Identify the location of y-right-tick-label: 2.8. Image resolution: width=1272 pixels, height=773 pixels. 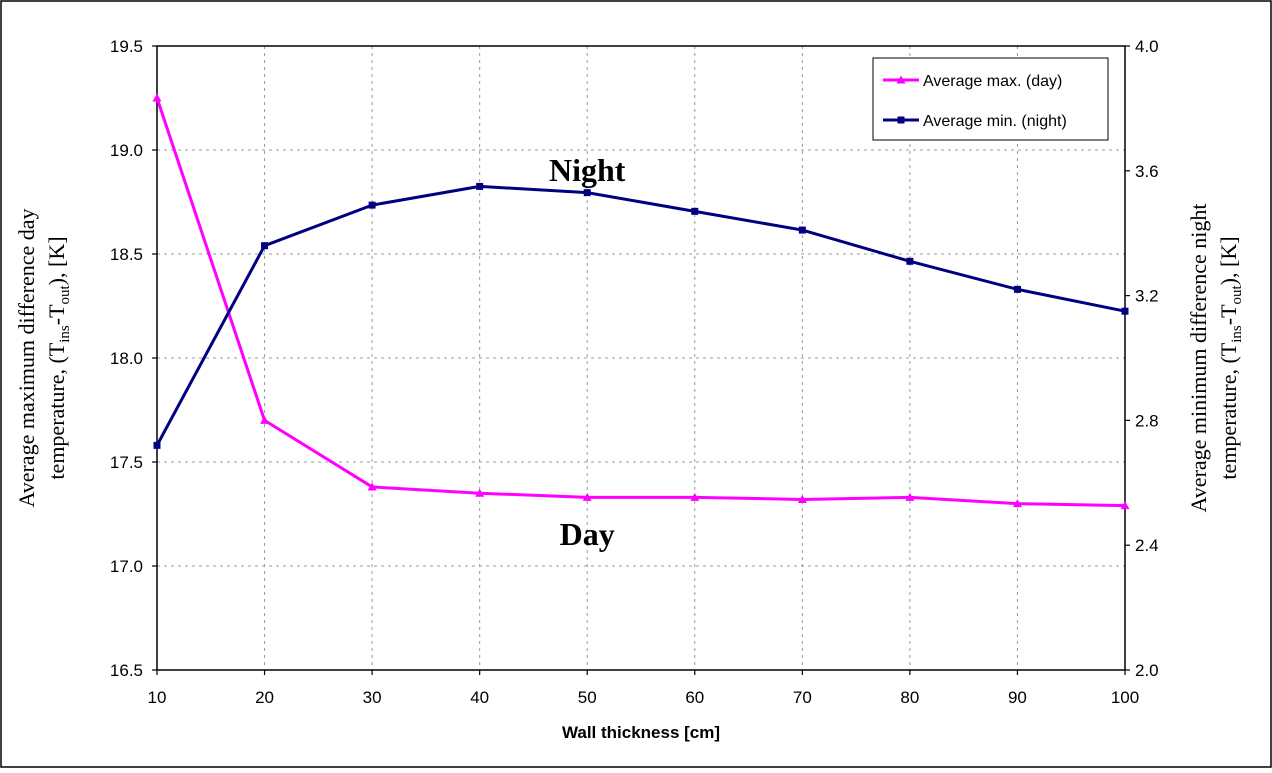
(1147, 420).